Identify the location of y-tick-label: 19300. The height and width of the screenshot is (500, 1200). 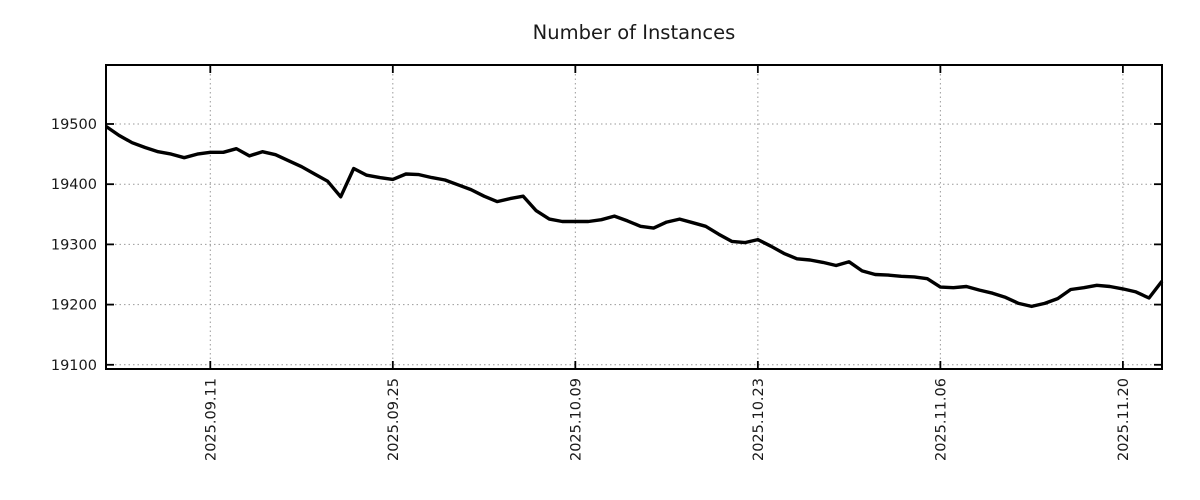
(74, 245).